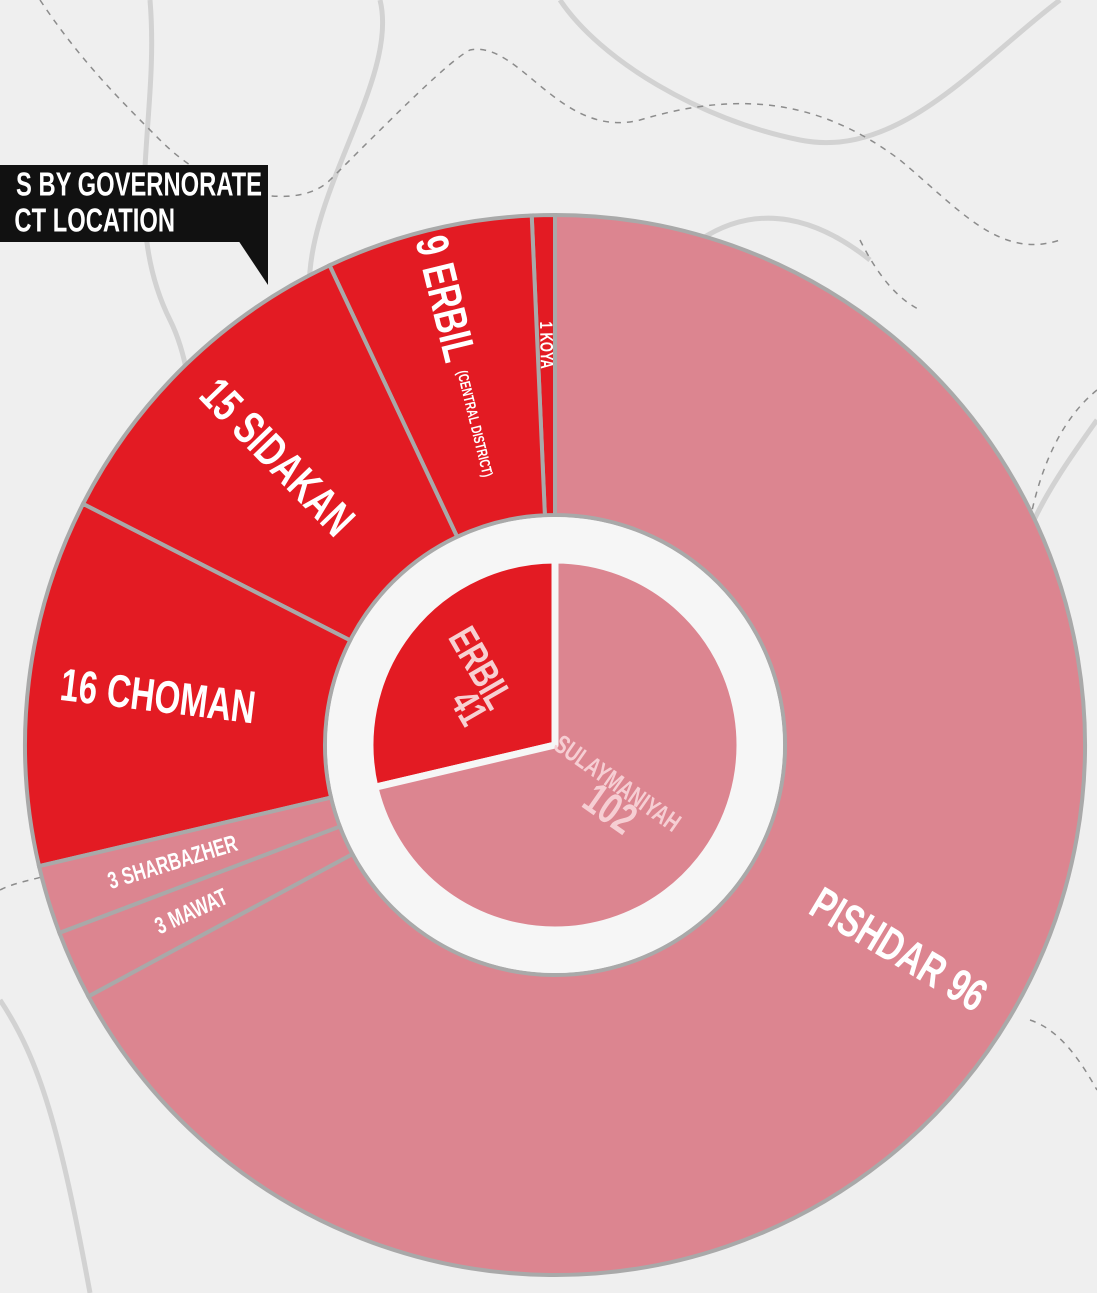 This screenshot has height=1293, width=1097. What do you see at coordinates (253, 262) in the screenshot?
I see `title-pointer` at bounding box center [253, 262].